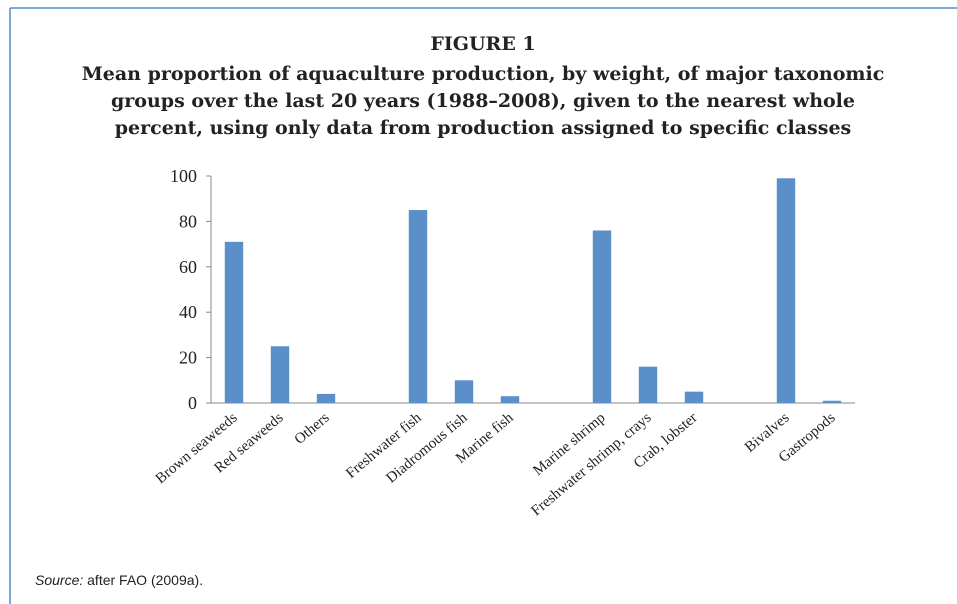 The height and width of the screenshot is (604, 957). Describe the element at coordinates (183, 176) in the screenshot. I see `y-tick-label: 100` at that location.